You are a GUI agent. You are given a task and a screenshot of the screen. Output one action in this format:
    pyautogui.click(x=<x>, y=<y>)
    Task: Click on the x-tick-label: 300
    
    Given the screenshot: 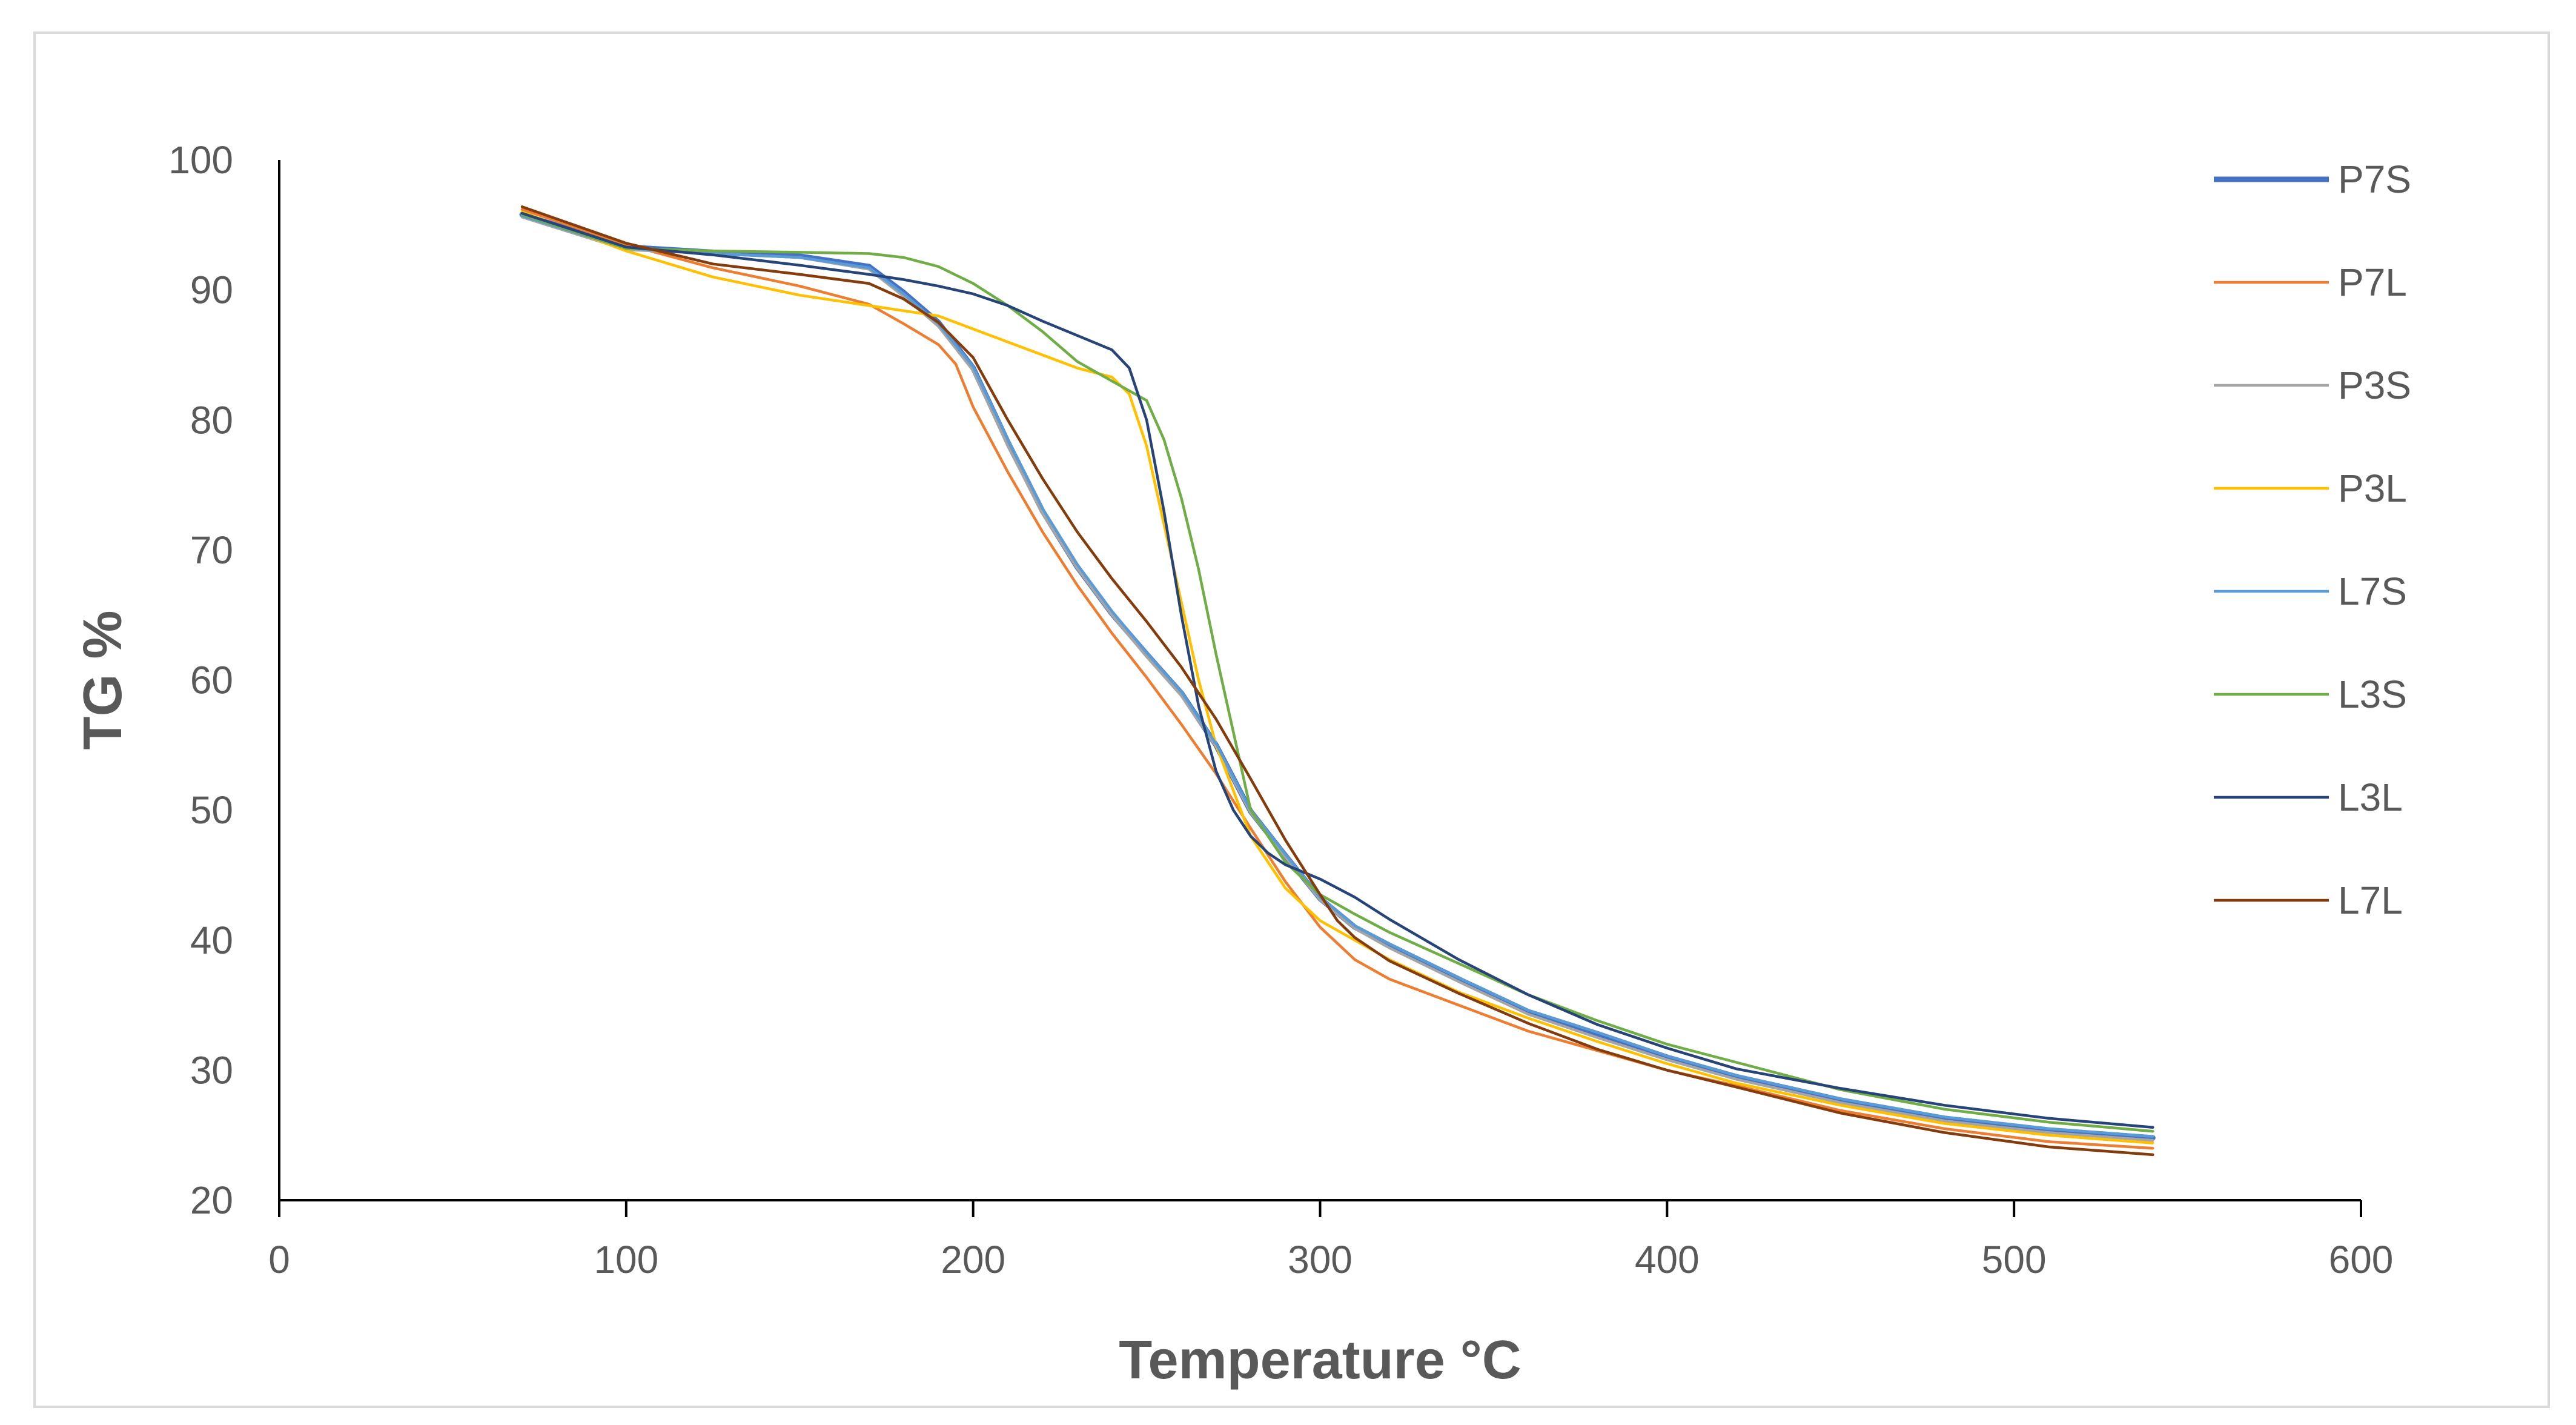 What is the action you would take?
    pyautogui.click(x=1320, y=1259)
    